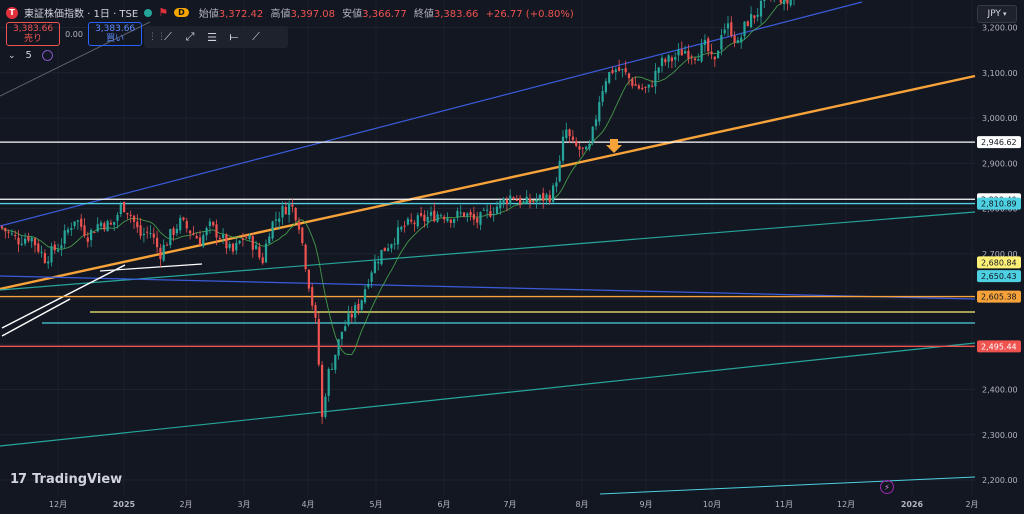 This screenshot has height=514, width=1024. I want to click on alert-flag-icon: ⚑, so click(163, 12).